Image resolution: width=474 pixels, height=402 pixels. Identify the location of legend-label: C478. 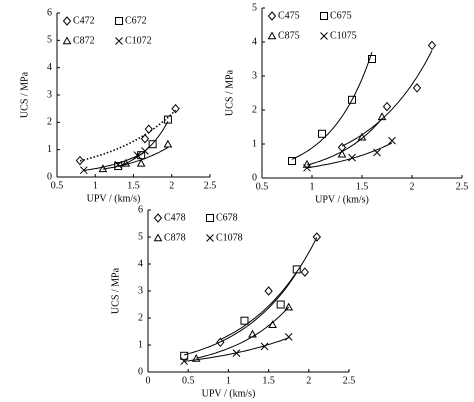
(175, 217).